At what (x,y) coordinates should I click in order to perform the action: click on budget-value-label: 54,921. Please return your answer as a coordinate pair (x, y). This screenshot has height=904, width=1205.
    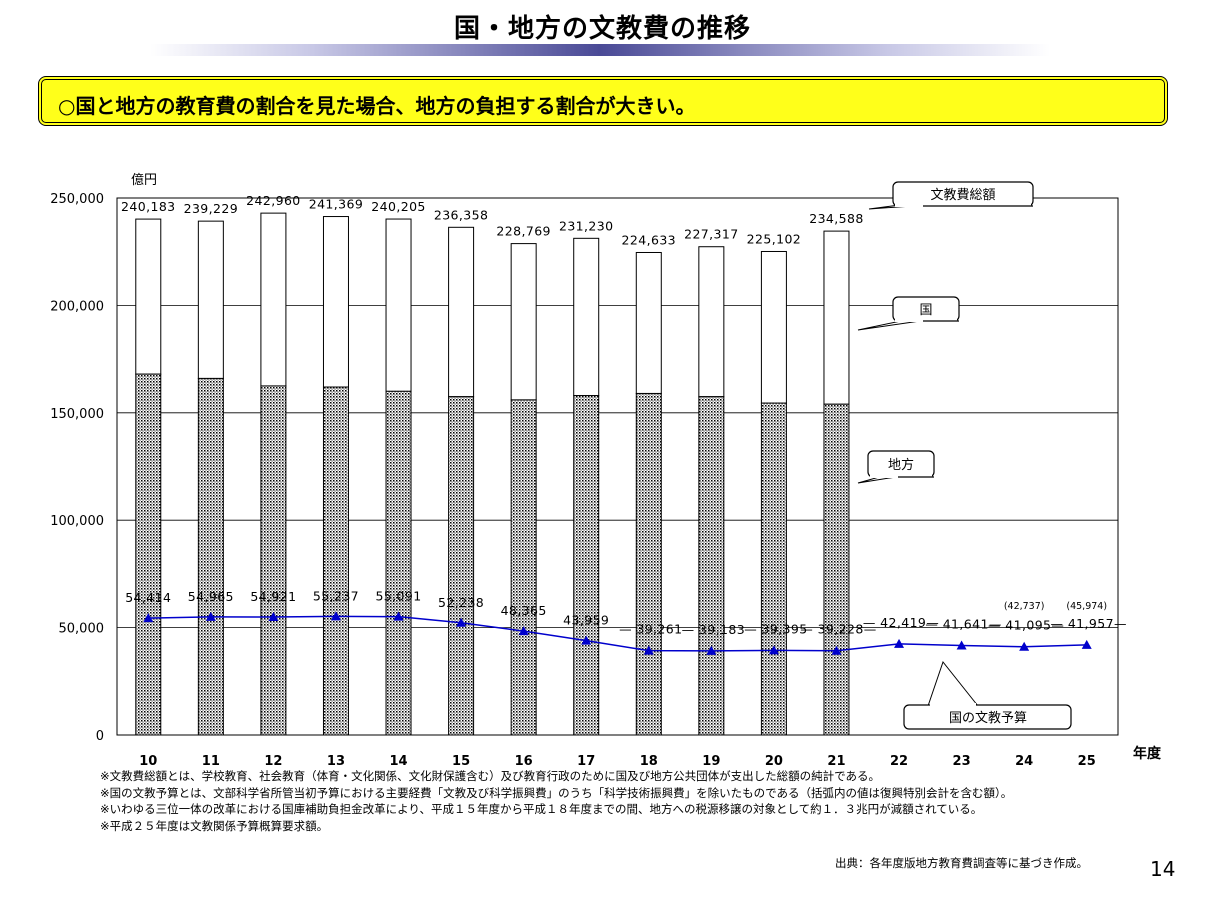
    Looking at the image, I should click on (273, 596).